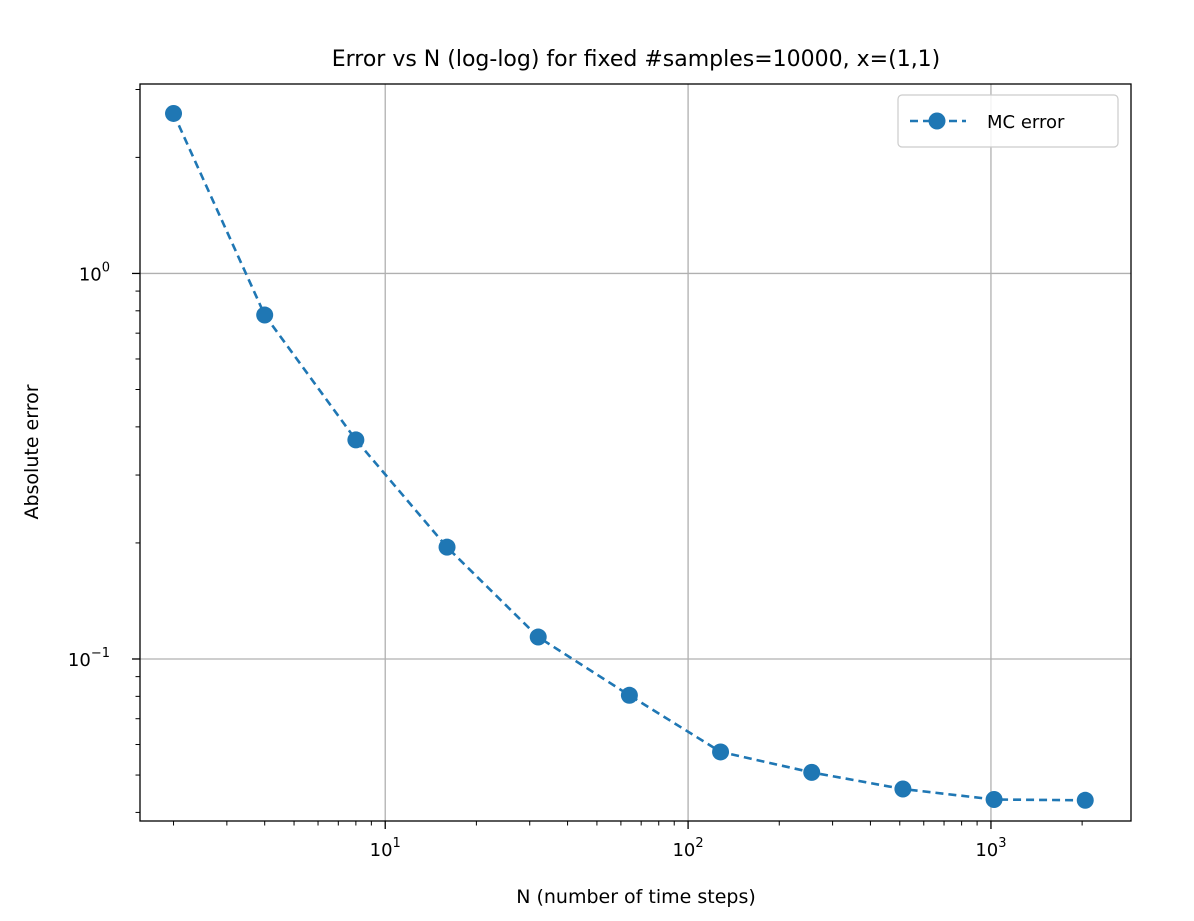 The height and width of the screenshot is (921, 1194). What do you see at coordinates (94, 272) in the screenshot?
I see `y-tick-label: 10⁰` at bounding box center [94, 272].